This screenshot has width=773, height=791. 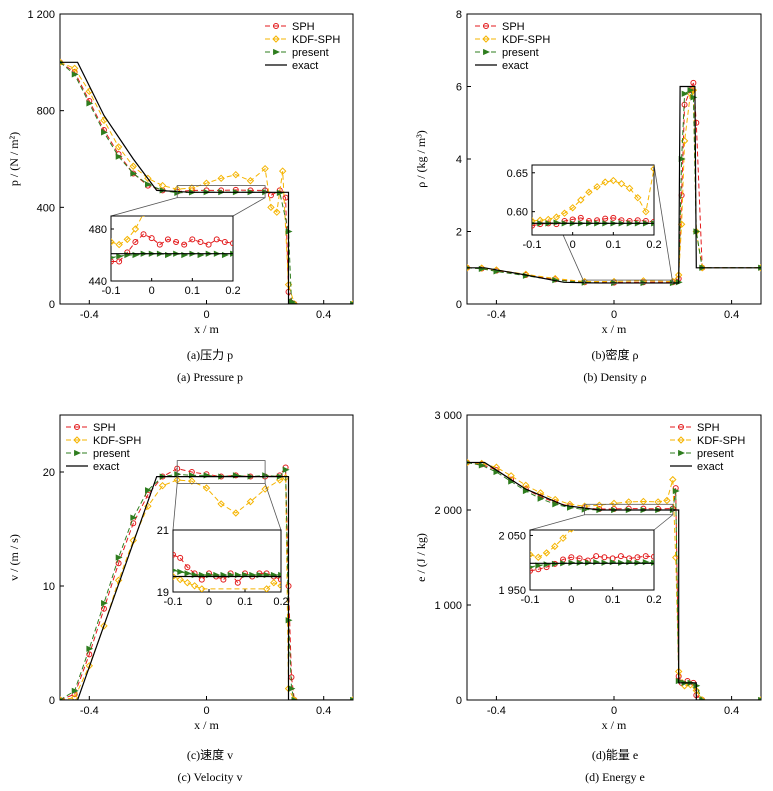 I want to click on legend-label: KDF-SPH, so click(x=721, y=441).